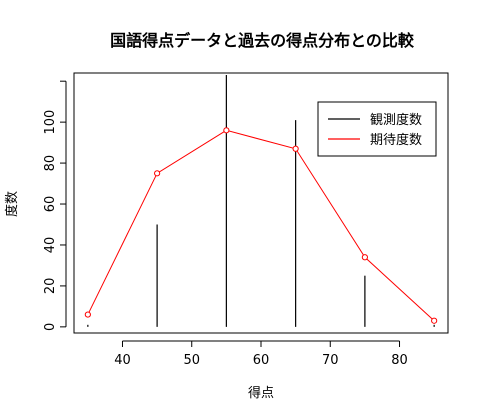 The width and height of the screenshot is (487, 420). Describe the element at coordinates (396, 120) in the screenshot. I see `legend-label: 観測度数` at that location.